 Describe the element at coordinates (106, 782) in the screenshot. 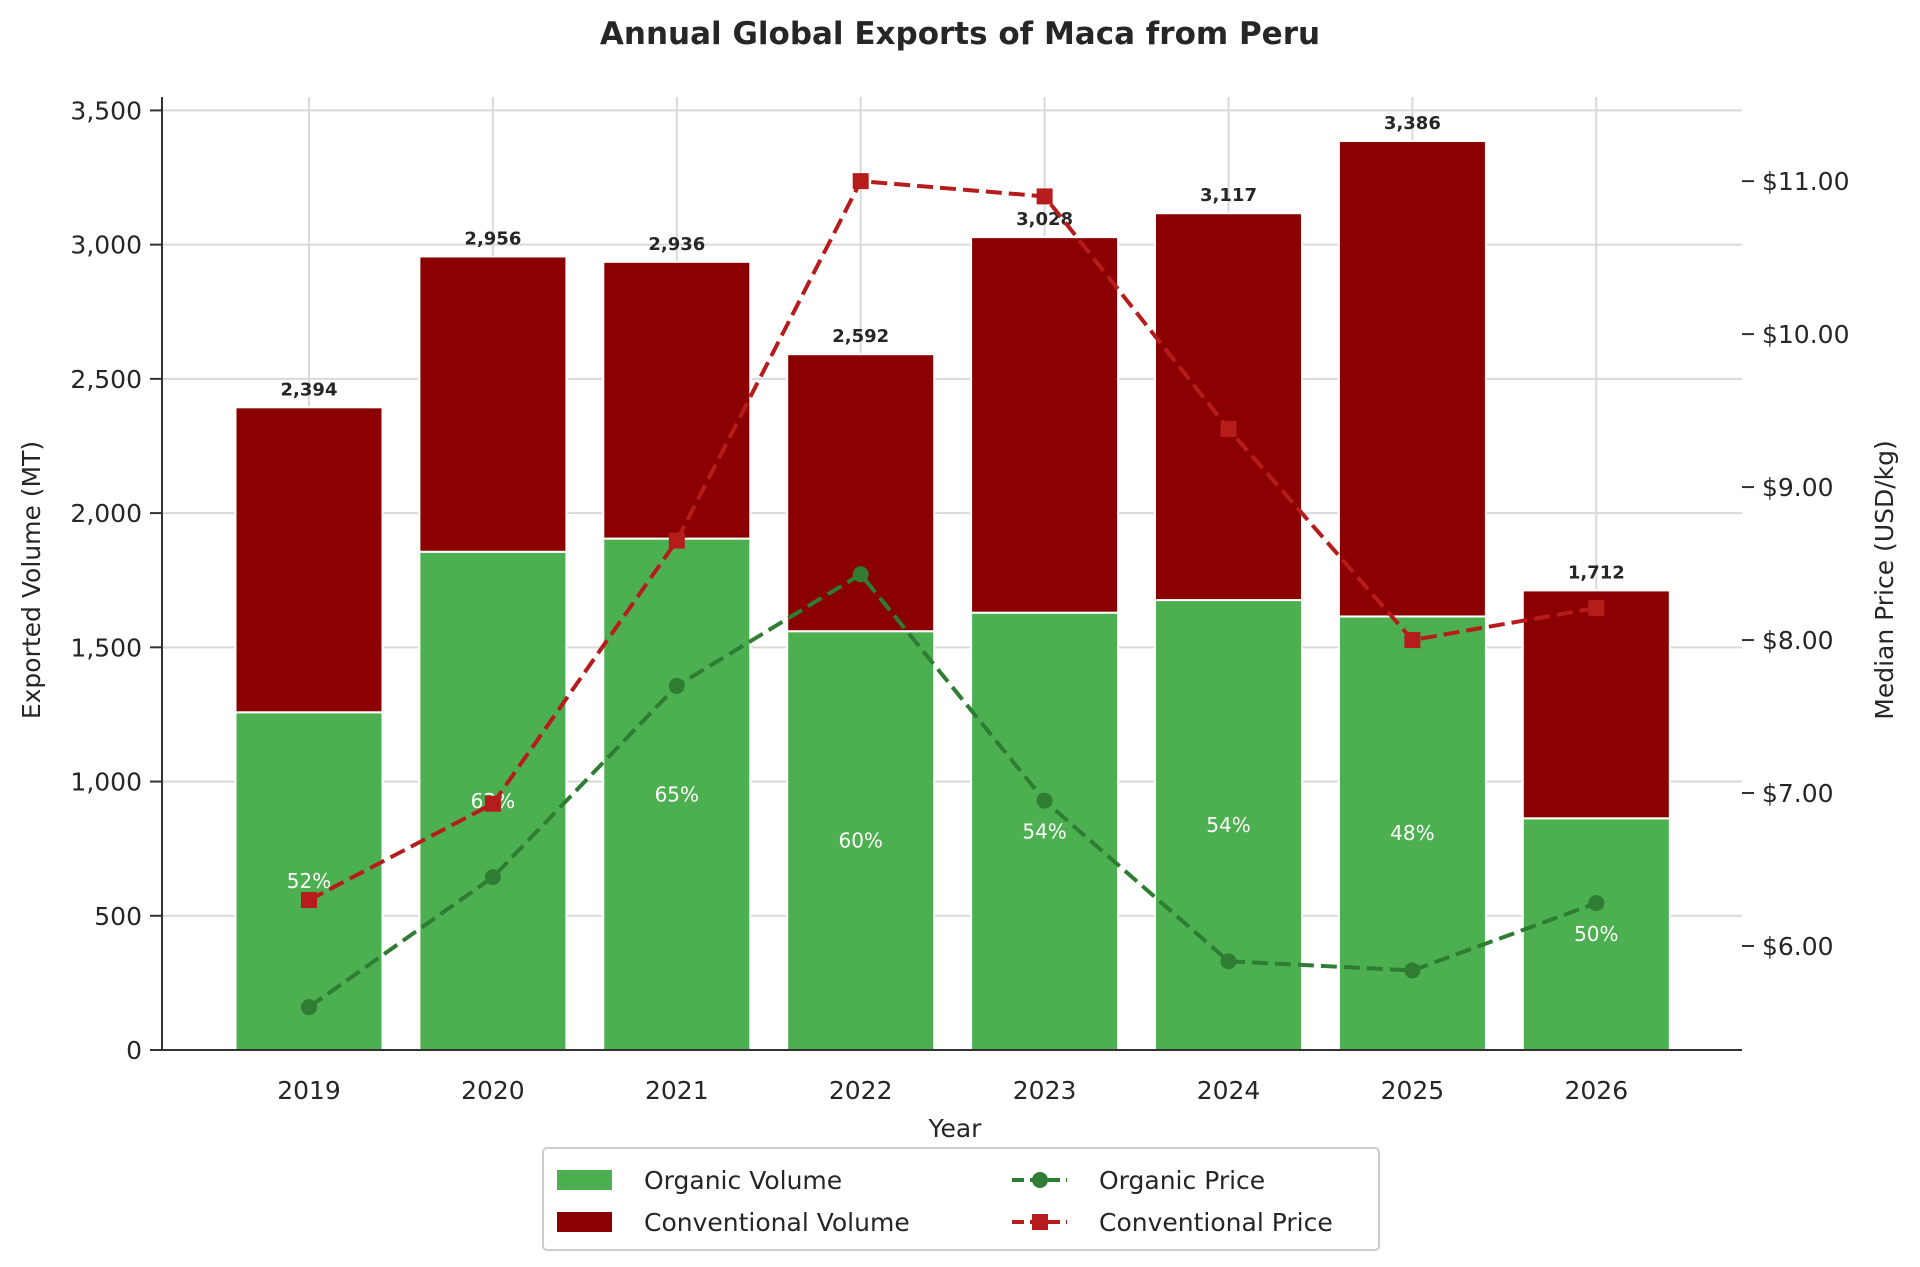

I see `y-tick-label: 1,000` at that location.